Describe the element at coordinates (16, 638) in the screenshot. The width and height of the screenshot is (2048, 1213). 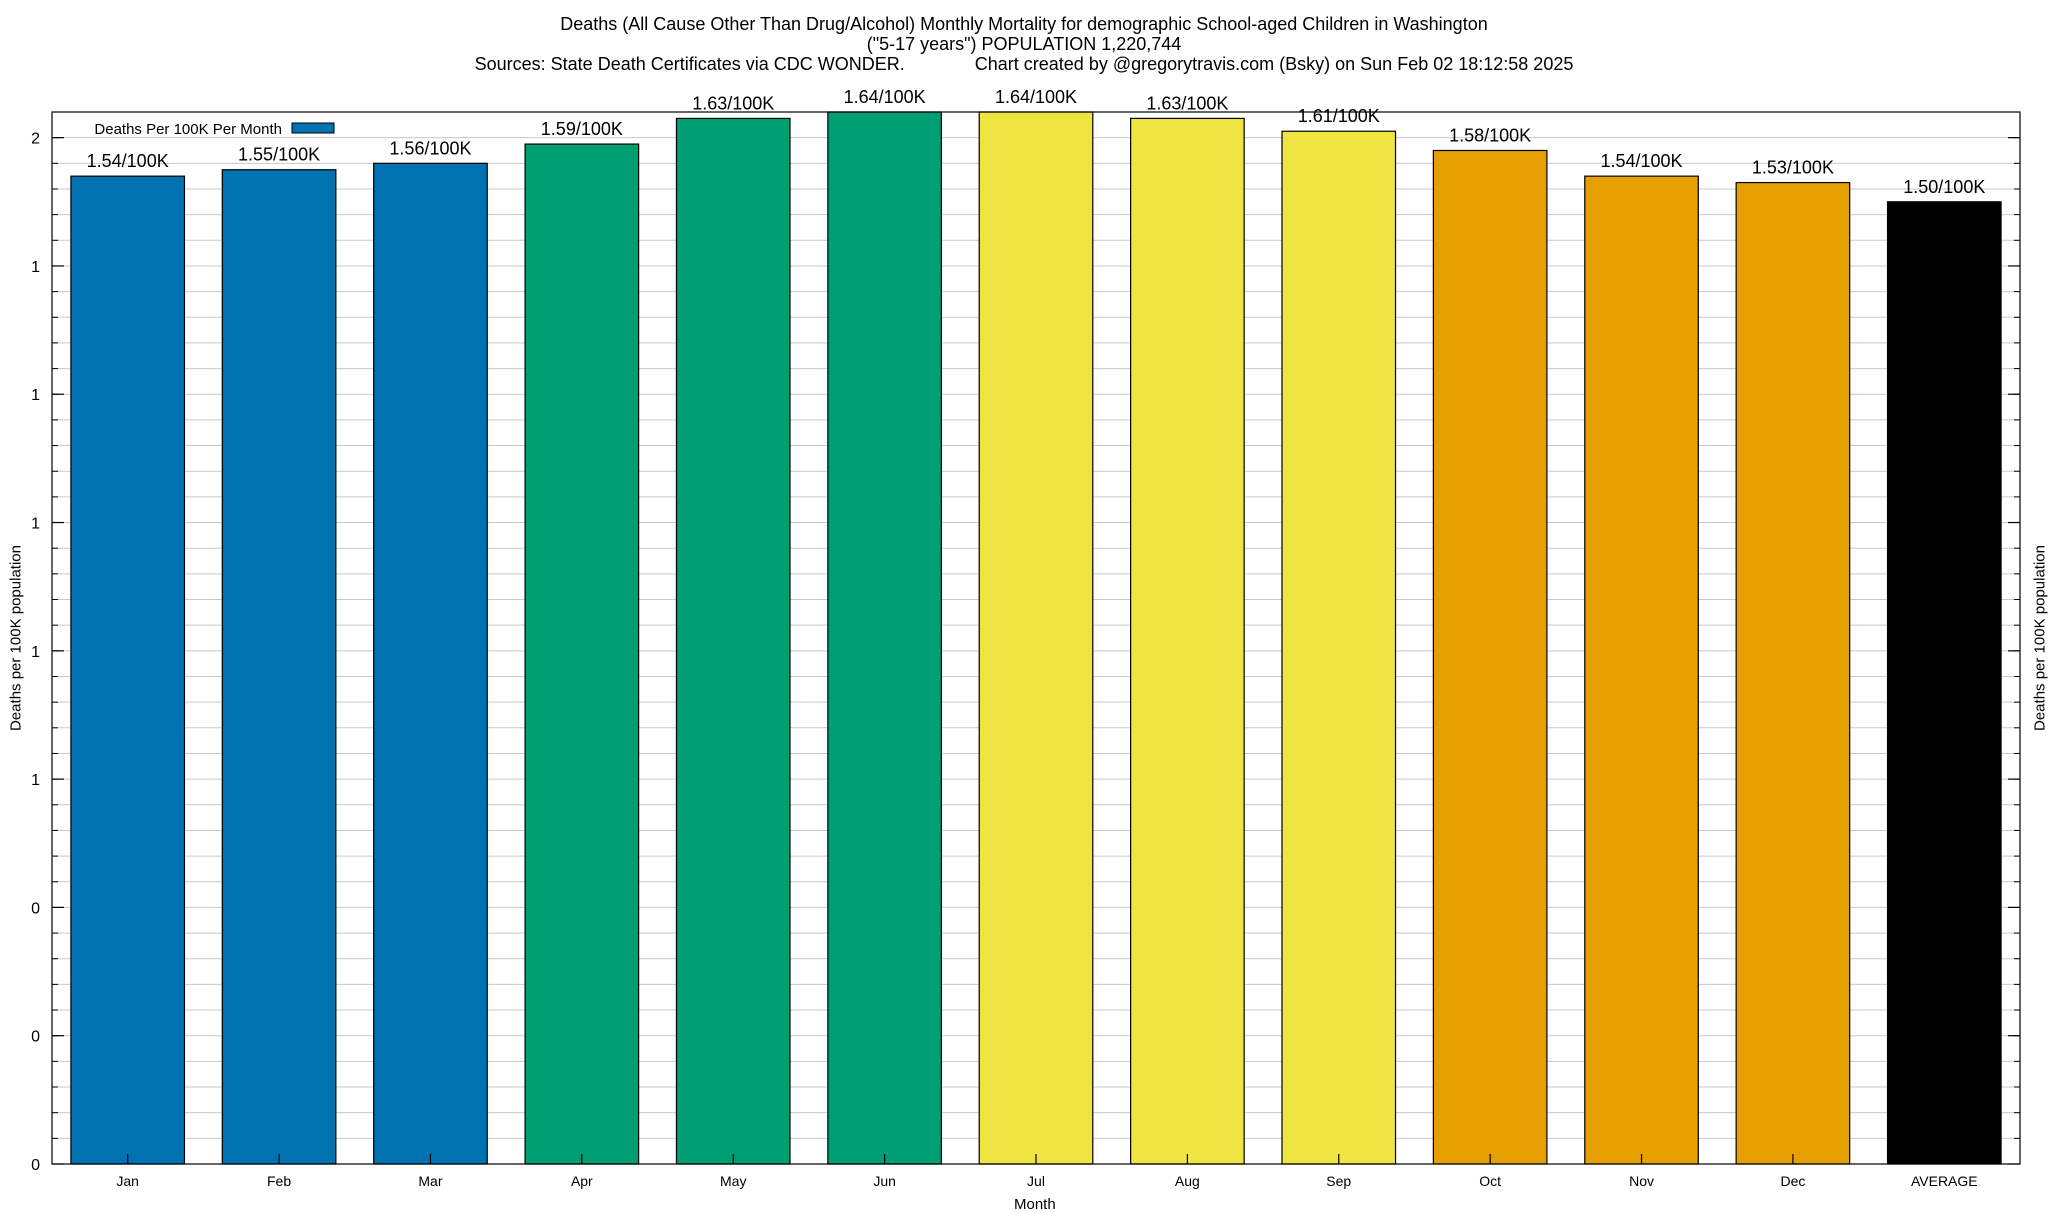
I see `y-axis-label: Deaths per 100K population` at that location.